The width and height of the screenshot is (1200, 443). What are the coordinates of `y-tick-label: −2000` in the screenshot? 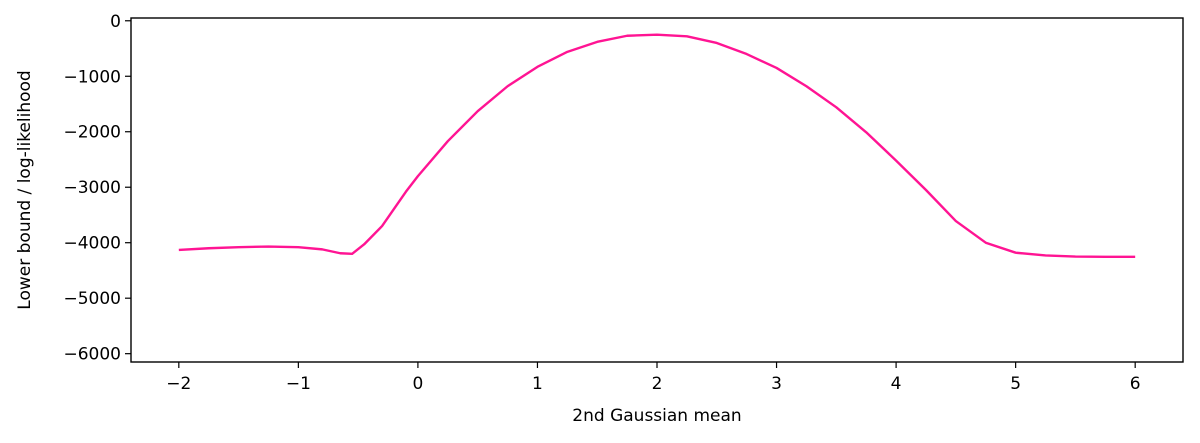 It's located at (92, 133).